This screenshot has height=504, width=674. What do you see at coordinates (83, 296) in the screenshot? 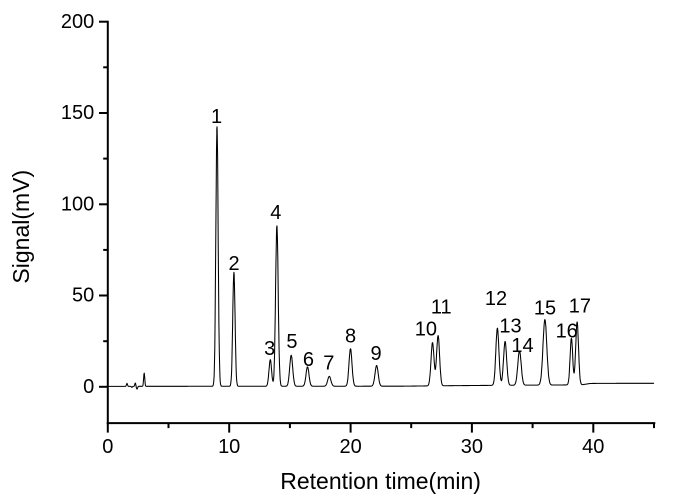
I see `svg-text: 50` at bounding box center [83, 296].